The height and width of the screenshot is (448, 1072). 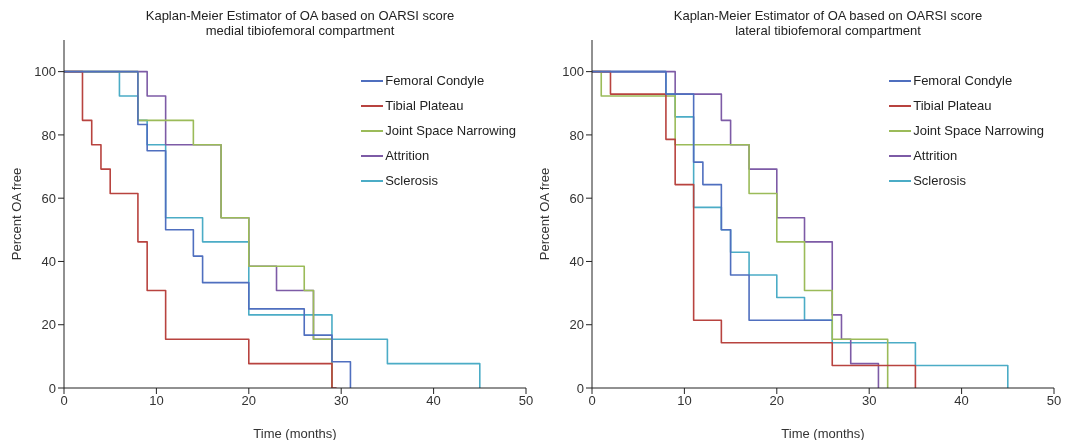 What do you see at coordinates (828, 30) in the screenshot?
I see `chart-subtitle: lateral tibiofemoral compartment` at bounding box center [828, 30].